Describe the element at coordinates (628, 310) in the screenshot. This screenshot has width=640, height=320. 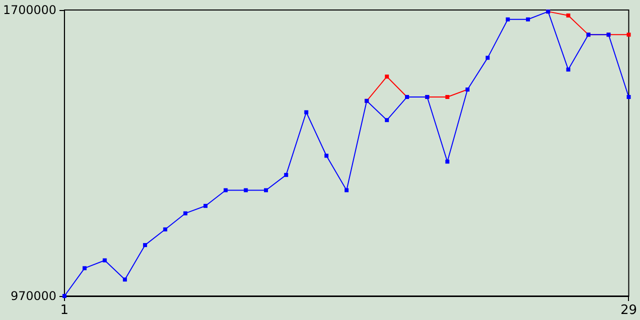
I see `x-tick-label: 29` at that location.